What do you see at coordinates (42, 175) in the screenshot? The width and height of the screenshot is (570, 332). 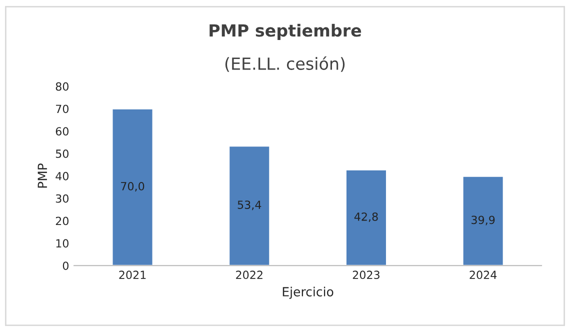 I see `y-axis-title: PMP` at bounding box center [42, 175].